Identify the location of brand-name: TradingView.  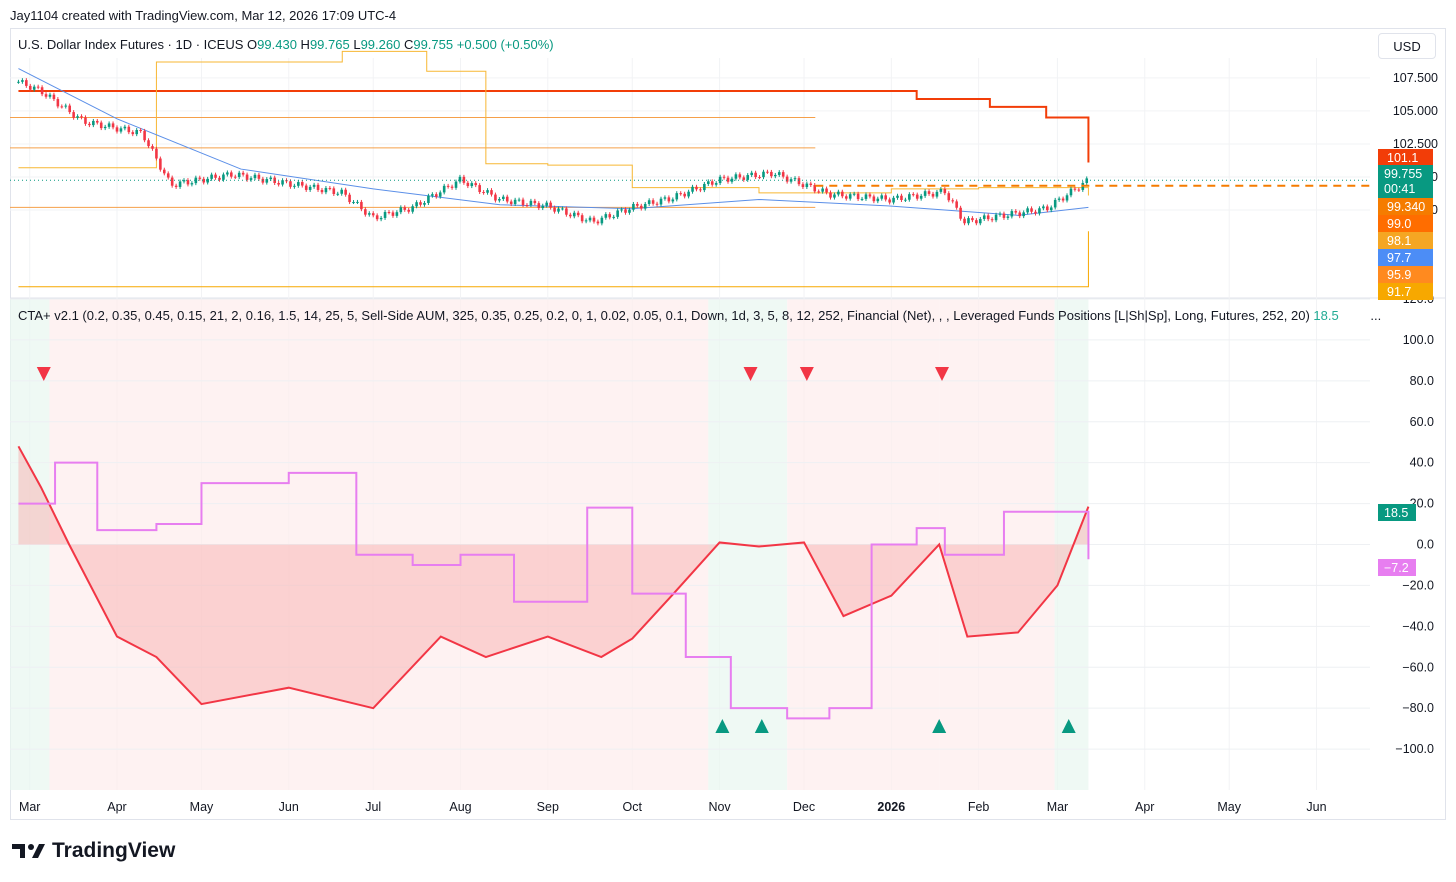
(114, 850).